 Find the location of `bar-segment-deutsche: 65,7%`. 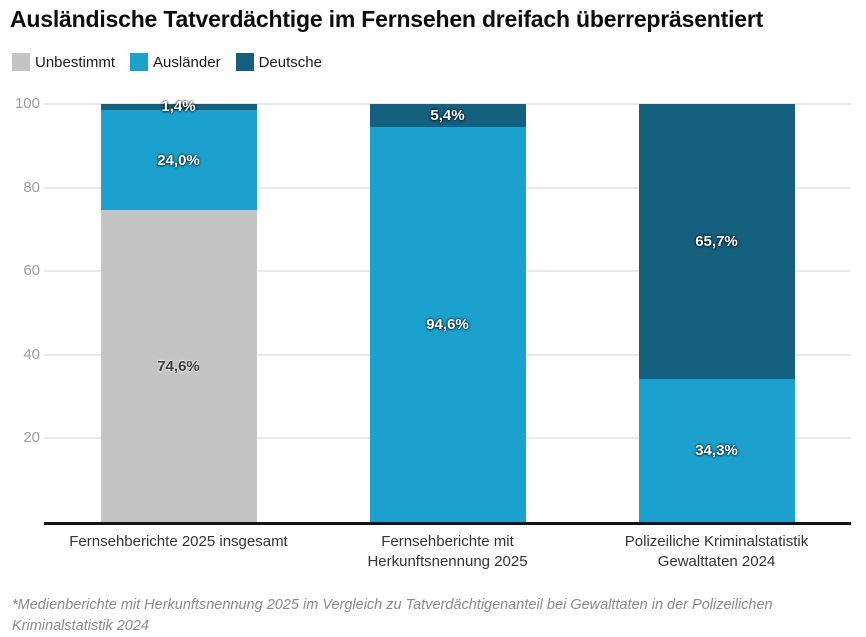

bar-segment-deutsche: 65,7% is located at coordinates (717, 241).